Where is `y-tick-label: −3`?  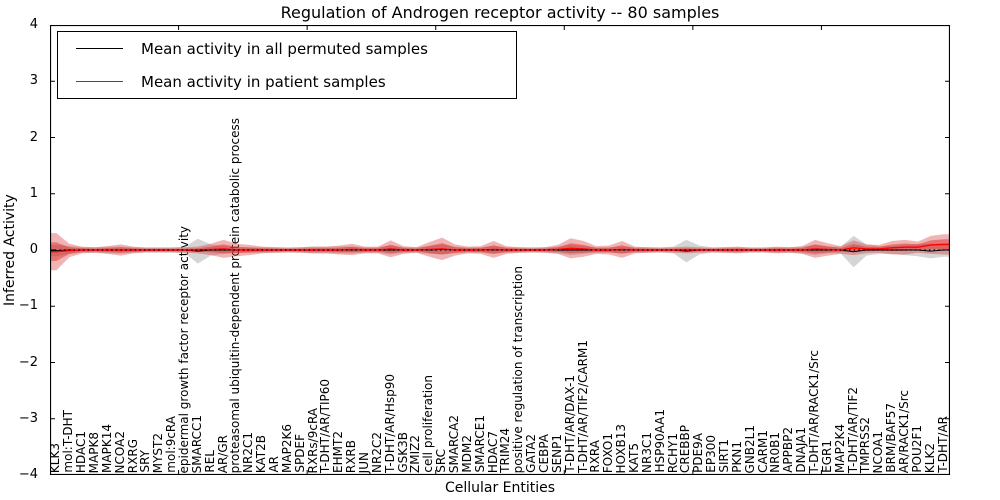
y-tick-label: −3 is located at coordinates (28, 418).